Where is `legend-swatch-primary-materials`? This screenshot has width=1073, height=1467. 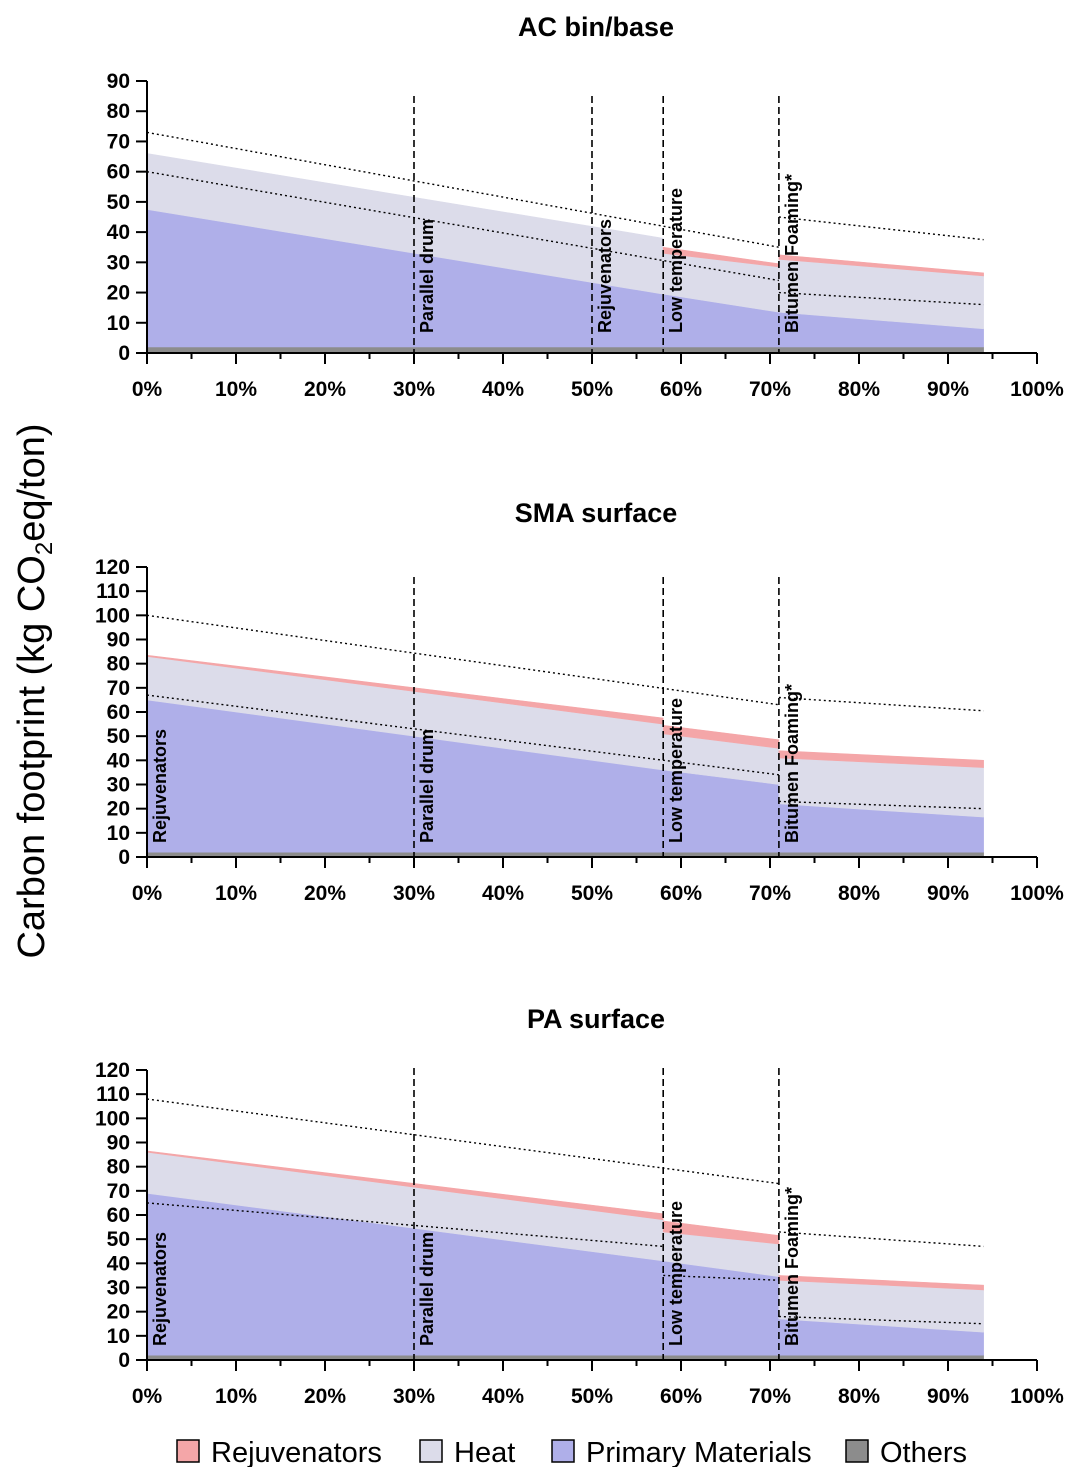 legend-swatch-primary-materials is located at coordinates (563, 1451).